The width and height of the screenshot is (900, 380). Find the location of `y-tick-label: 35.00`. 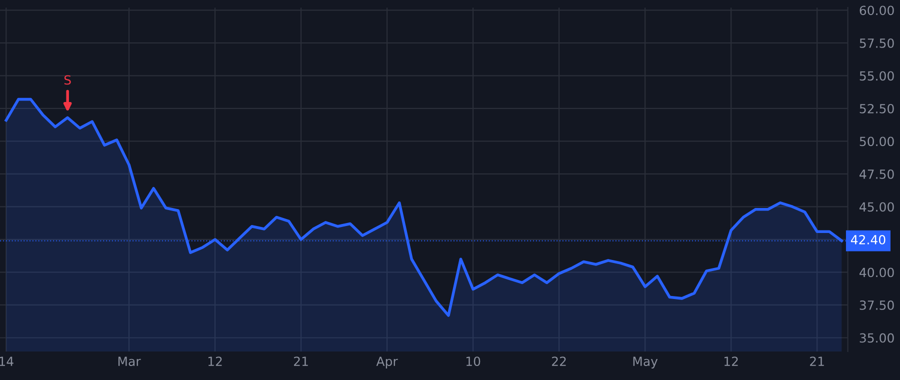

y-tick-label: 35.00 is located at coordinates (877, 338).